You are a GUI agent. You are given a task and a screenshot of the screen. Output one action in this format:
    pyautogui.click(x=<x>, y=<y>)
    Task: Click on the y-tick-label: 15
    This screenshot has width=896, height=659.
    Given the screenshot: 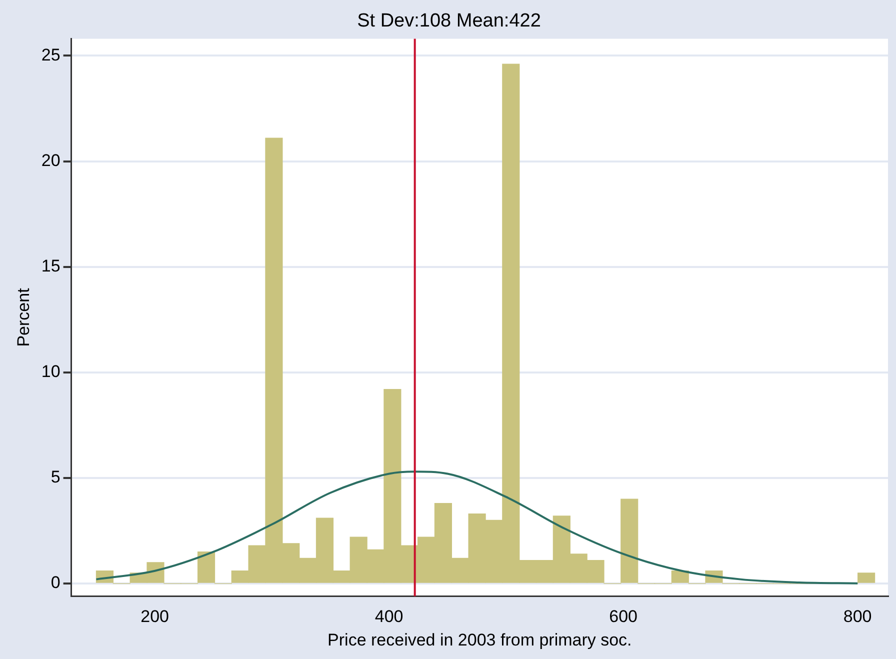 What is the action you would take?
    pyautogui.click(x=50, y=266)
    